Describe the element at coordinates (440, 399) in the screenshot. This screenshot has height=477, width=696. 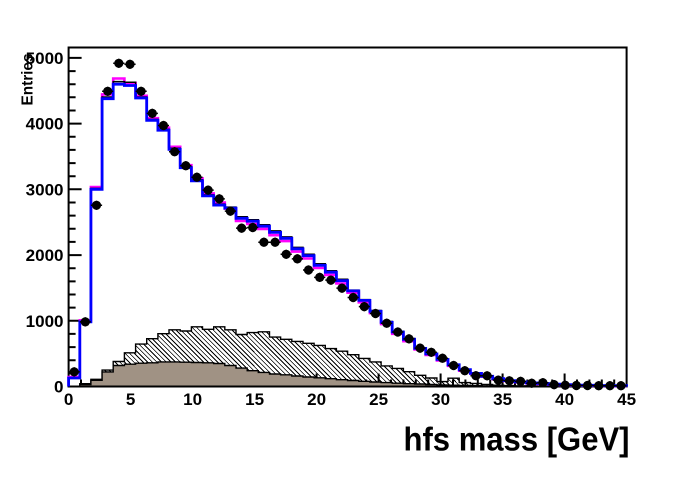
I see `svg-text: 30` at that location.